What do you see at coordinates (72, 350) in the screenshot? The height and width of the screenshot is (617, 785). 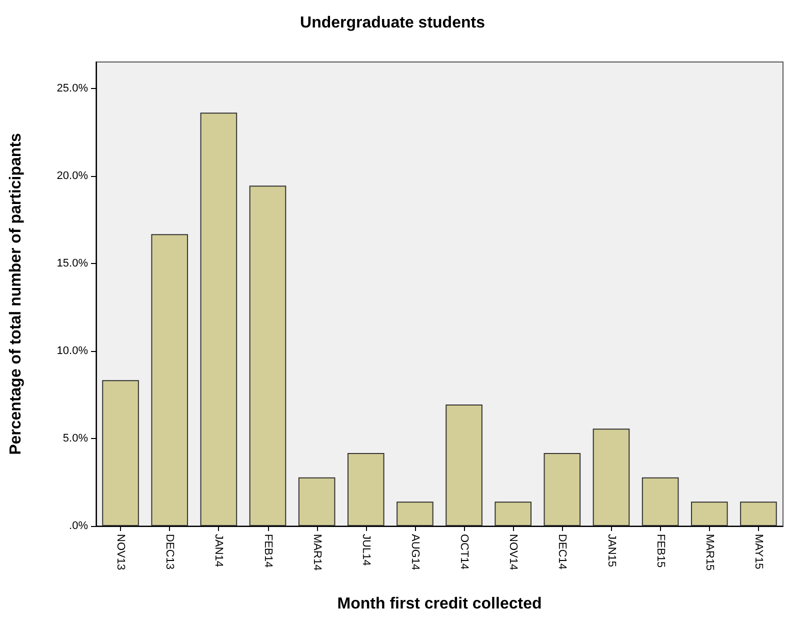 I see `y-tick-label: 10.0%` at bounding box center [72, 350].